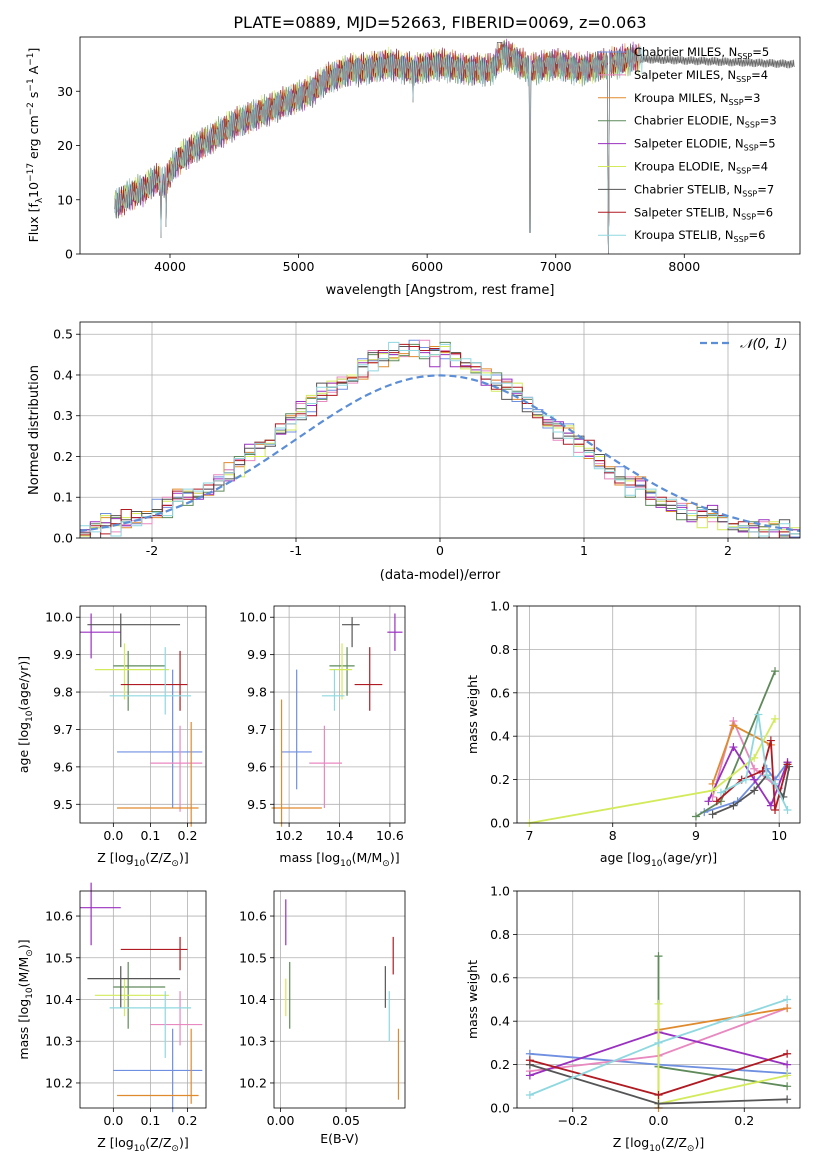  I want to click on y-tick-label: 1.0, so click(500, 606).